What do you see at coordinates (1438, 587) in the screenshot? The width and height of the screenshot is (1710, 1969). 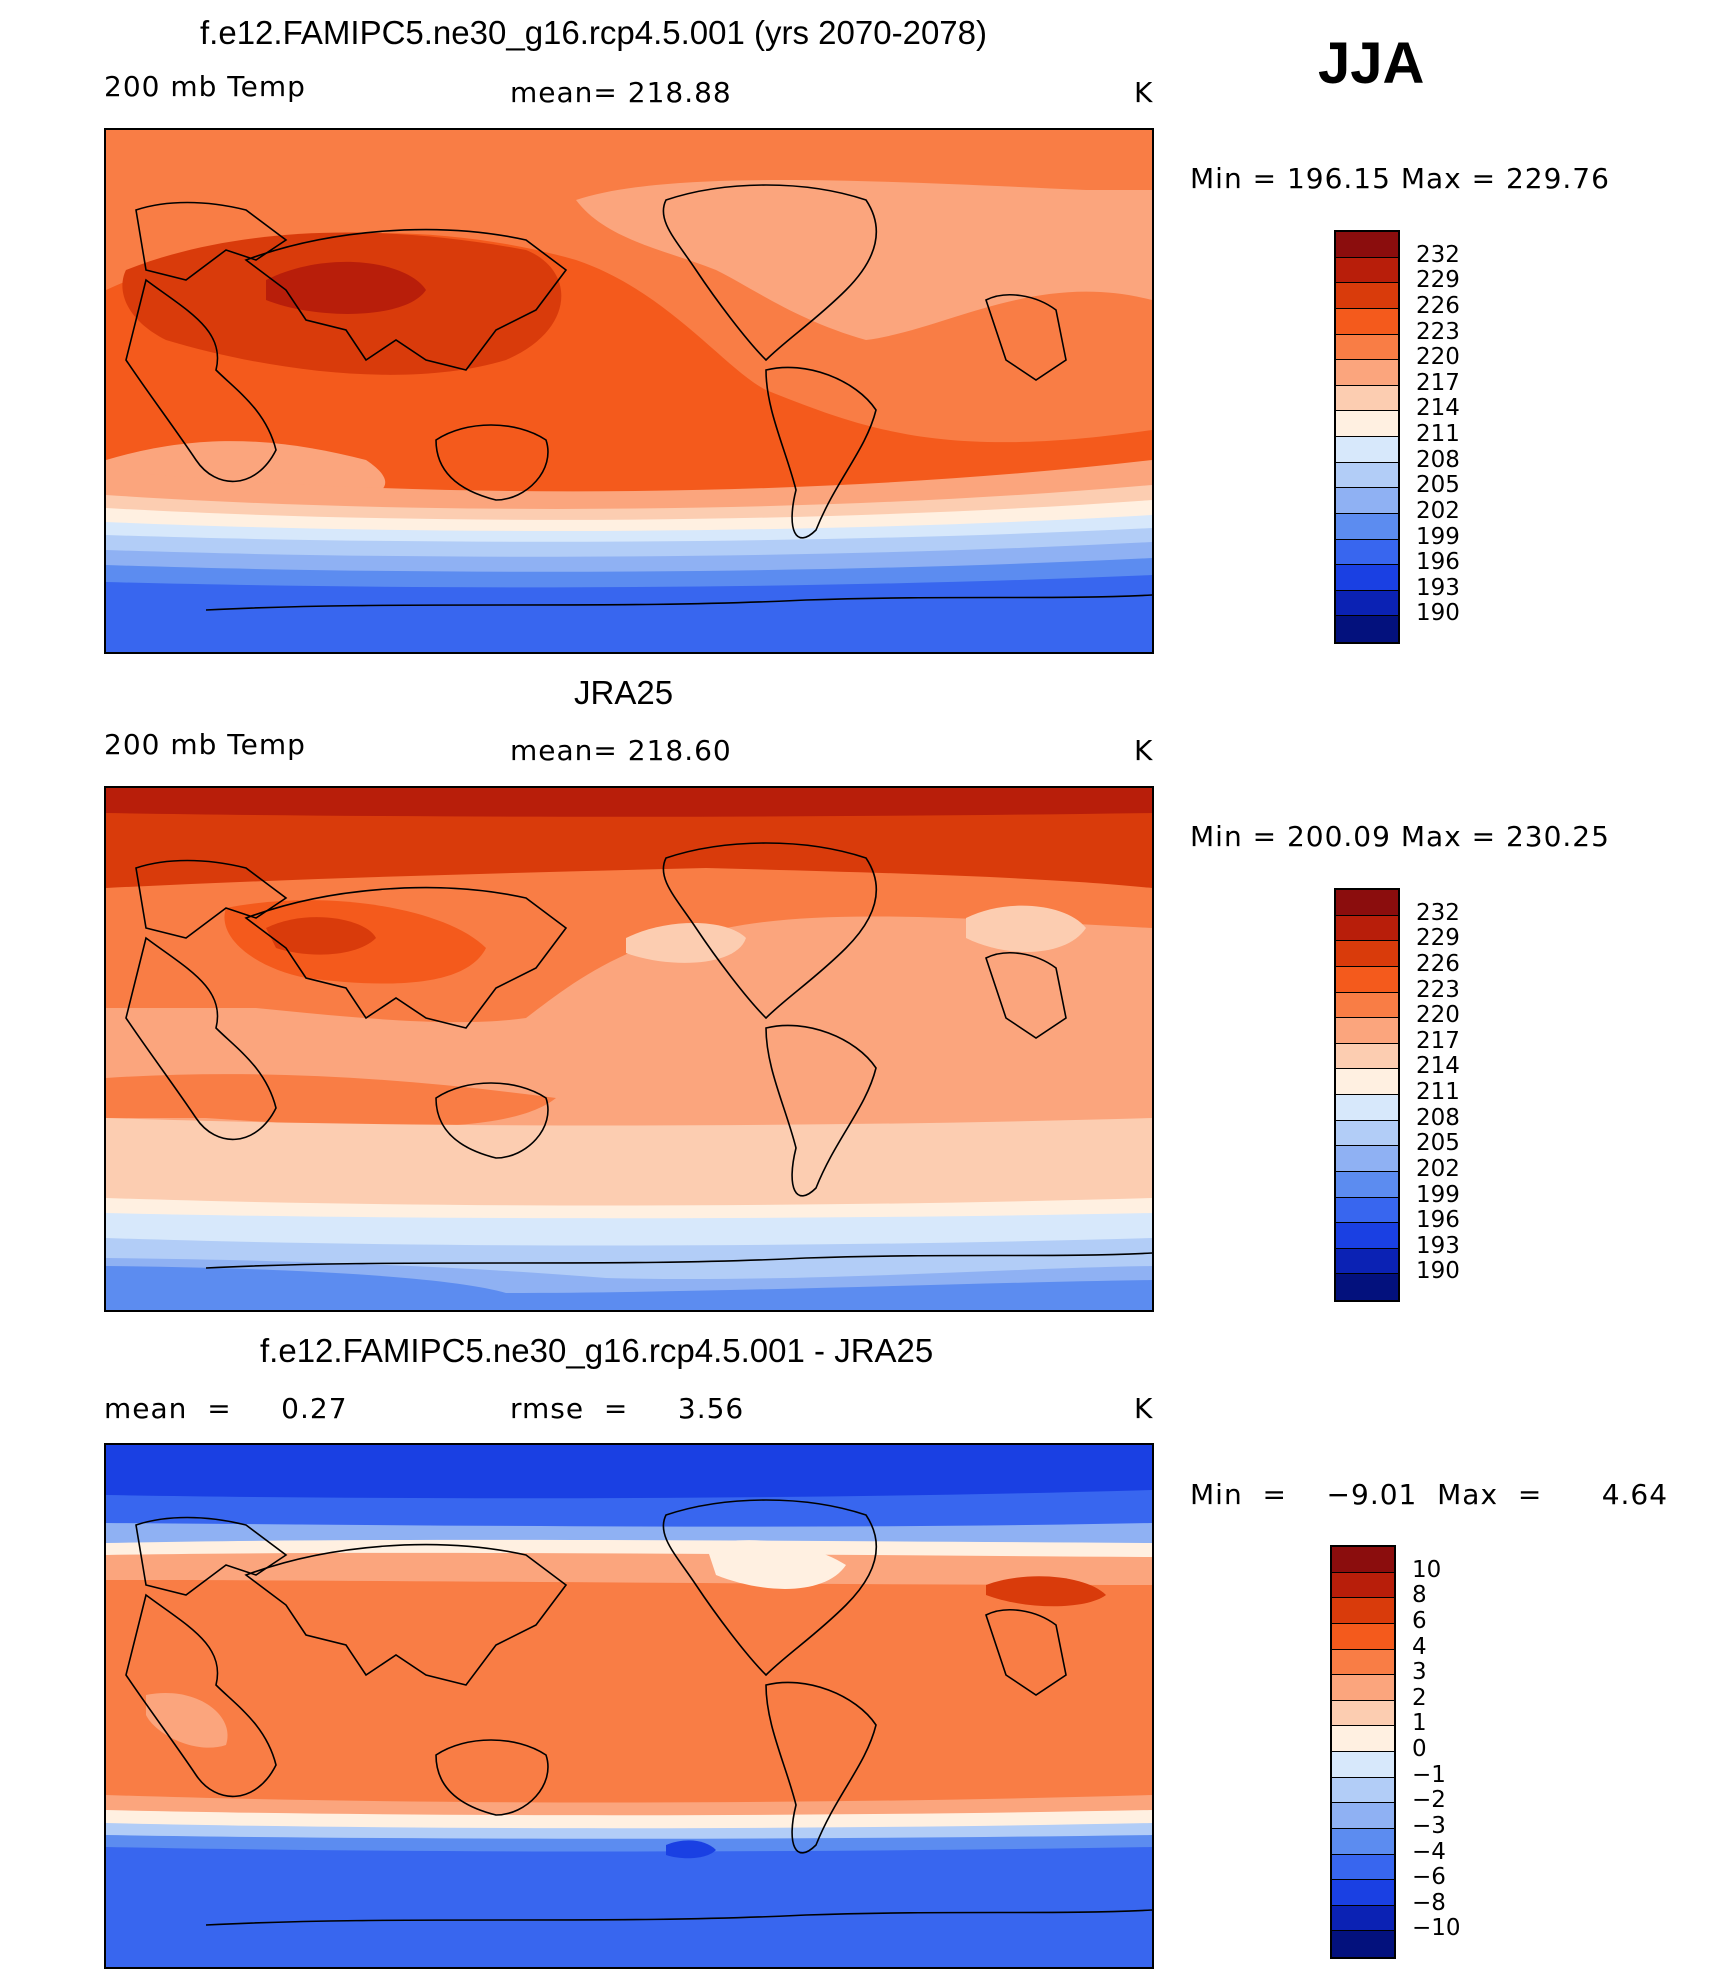 I see `colorbar-tick-label: 193` at bounding box center [1438, 587].